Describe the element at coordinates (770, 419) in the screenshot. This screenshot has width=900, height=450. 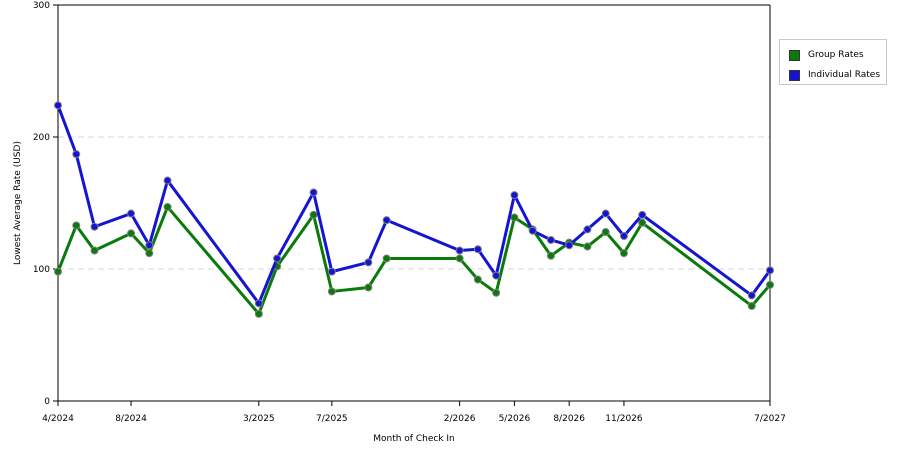
I see `x-tick-label: 7/2027` at that location.